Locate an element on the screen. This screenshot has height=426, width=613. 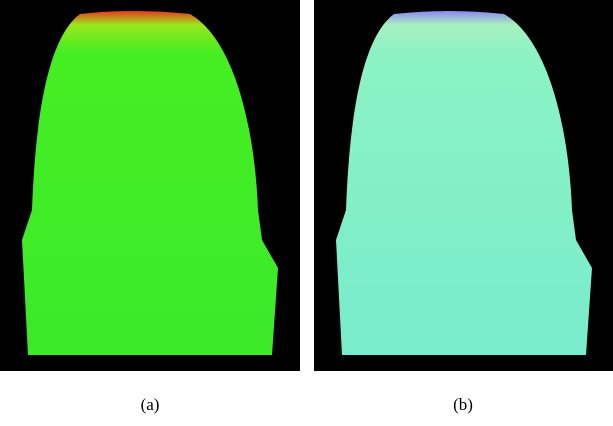
caption: (b) is located at coordinates (463, 404).